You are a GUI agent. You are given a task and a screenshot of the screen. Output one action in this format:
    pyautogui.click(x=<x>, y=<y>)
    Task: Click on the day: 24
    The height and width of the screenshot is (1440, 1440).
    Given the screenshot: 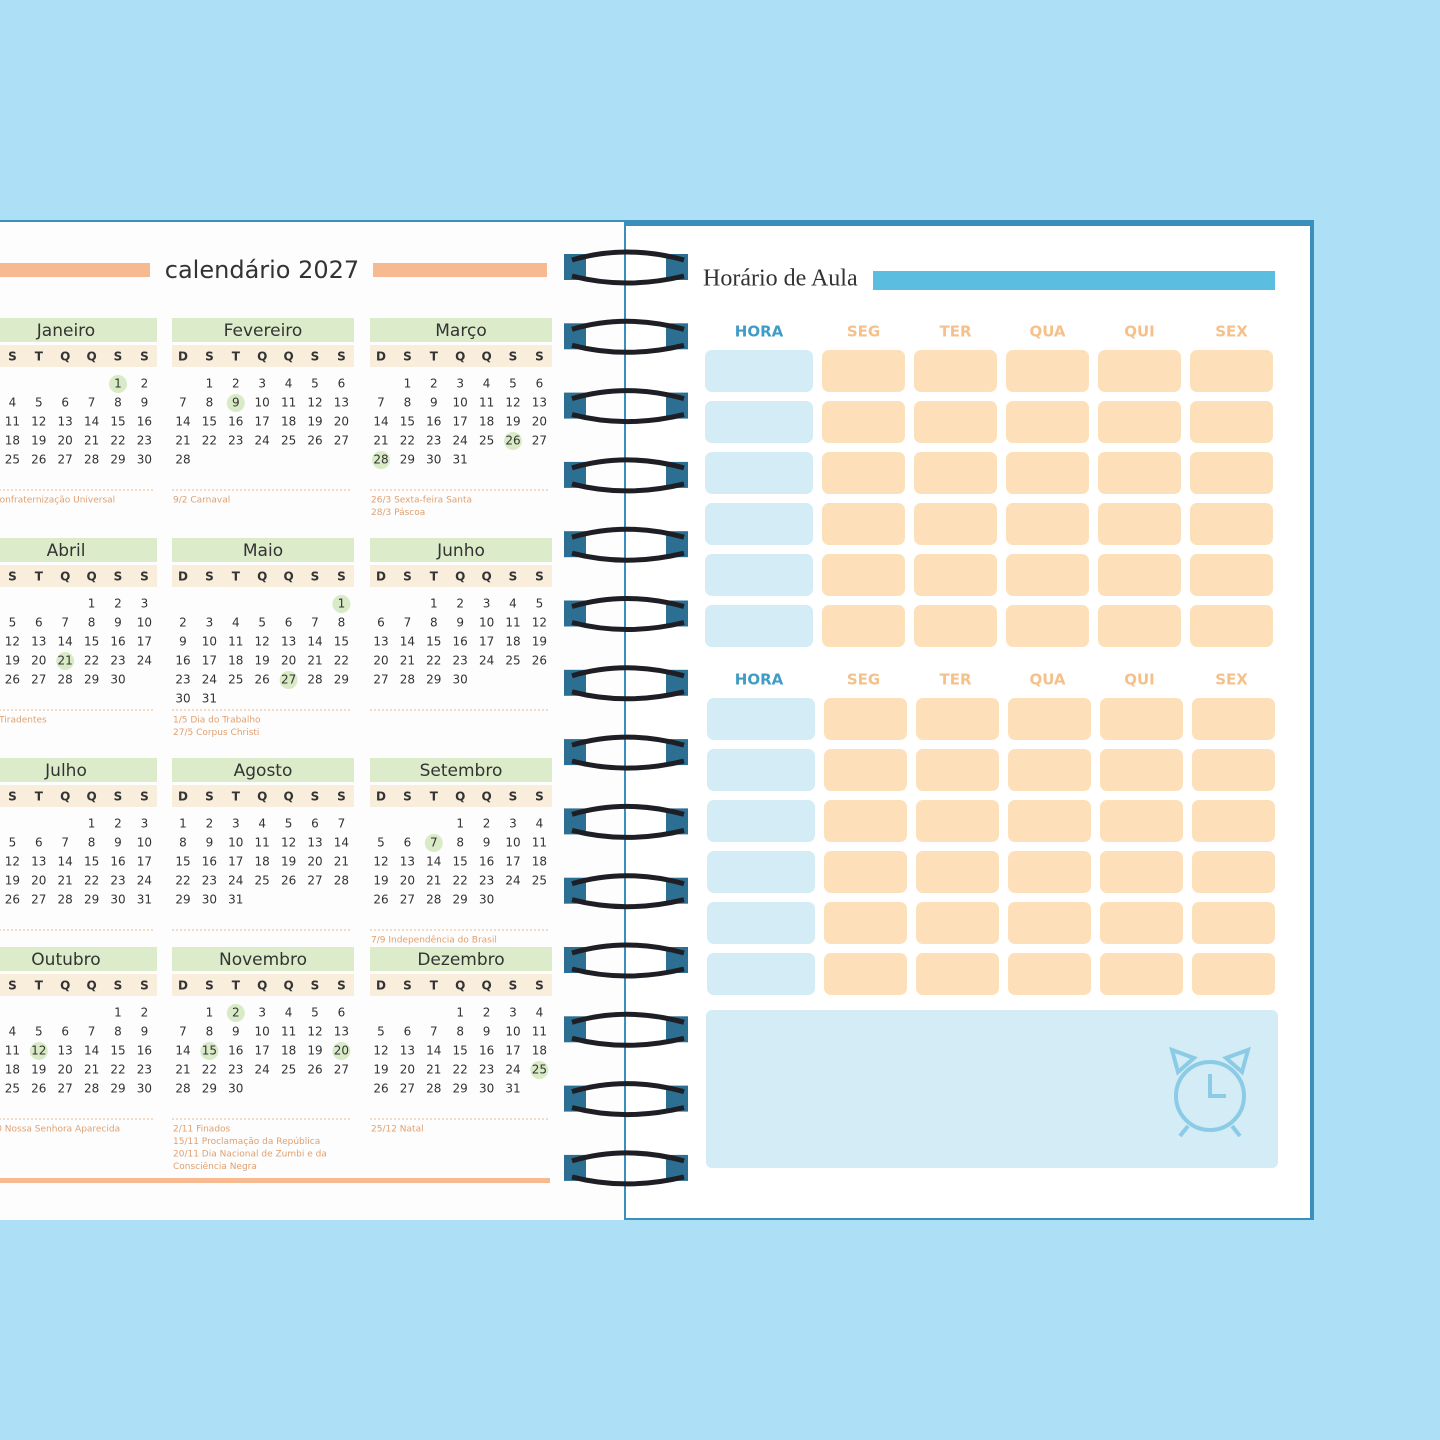 What is the action you would take?
    pyautogui.click(x=512, y=881)
    